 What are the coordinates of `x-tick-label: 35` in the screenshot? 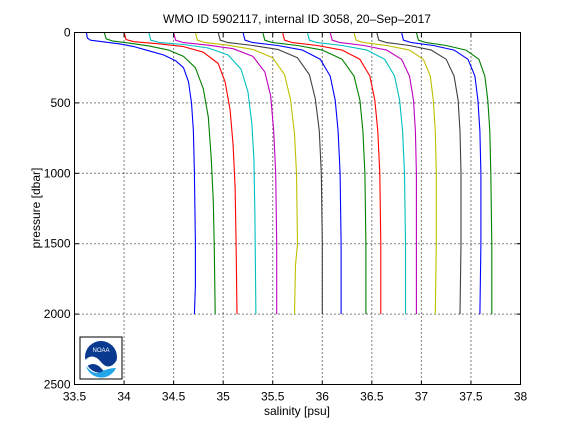 It's located at (223, 397).